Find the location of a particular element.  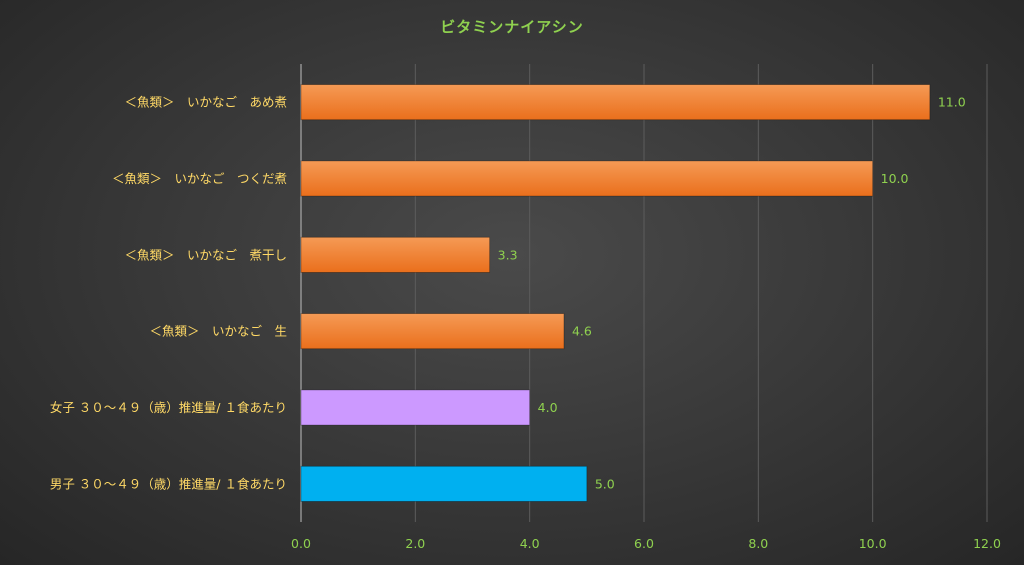

x-tick-label: 6.0 is located at coordinates (644, 543).